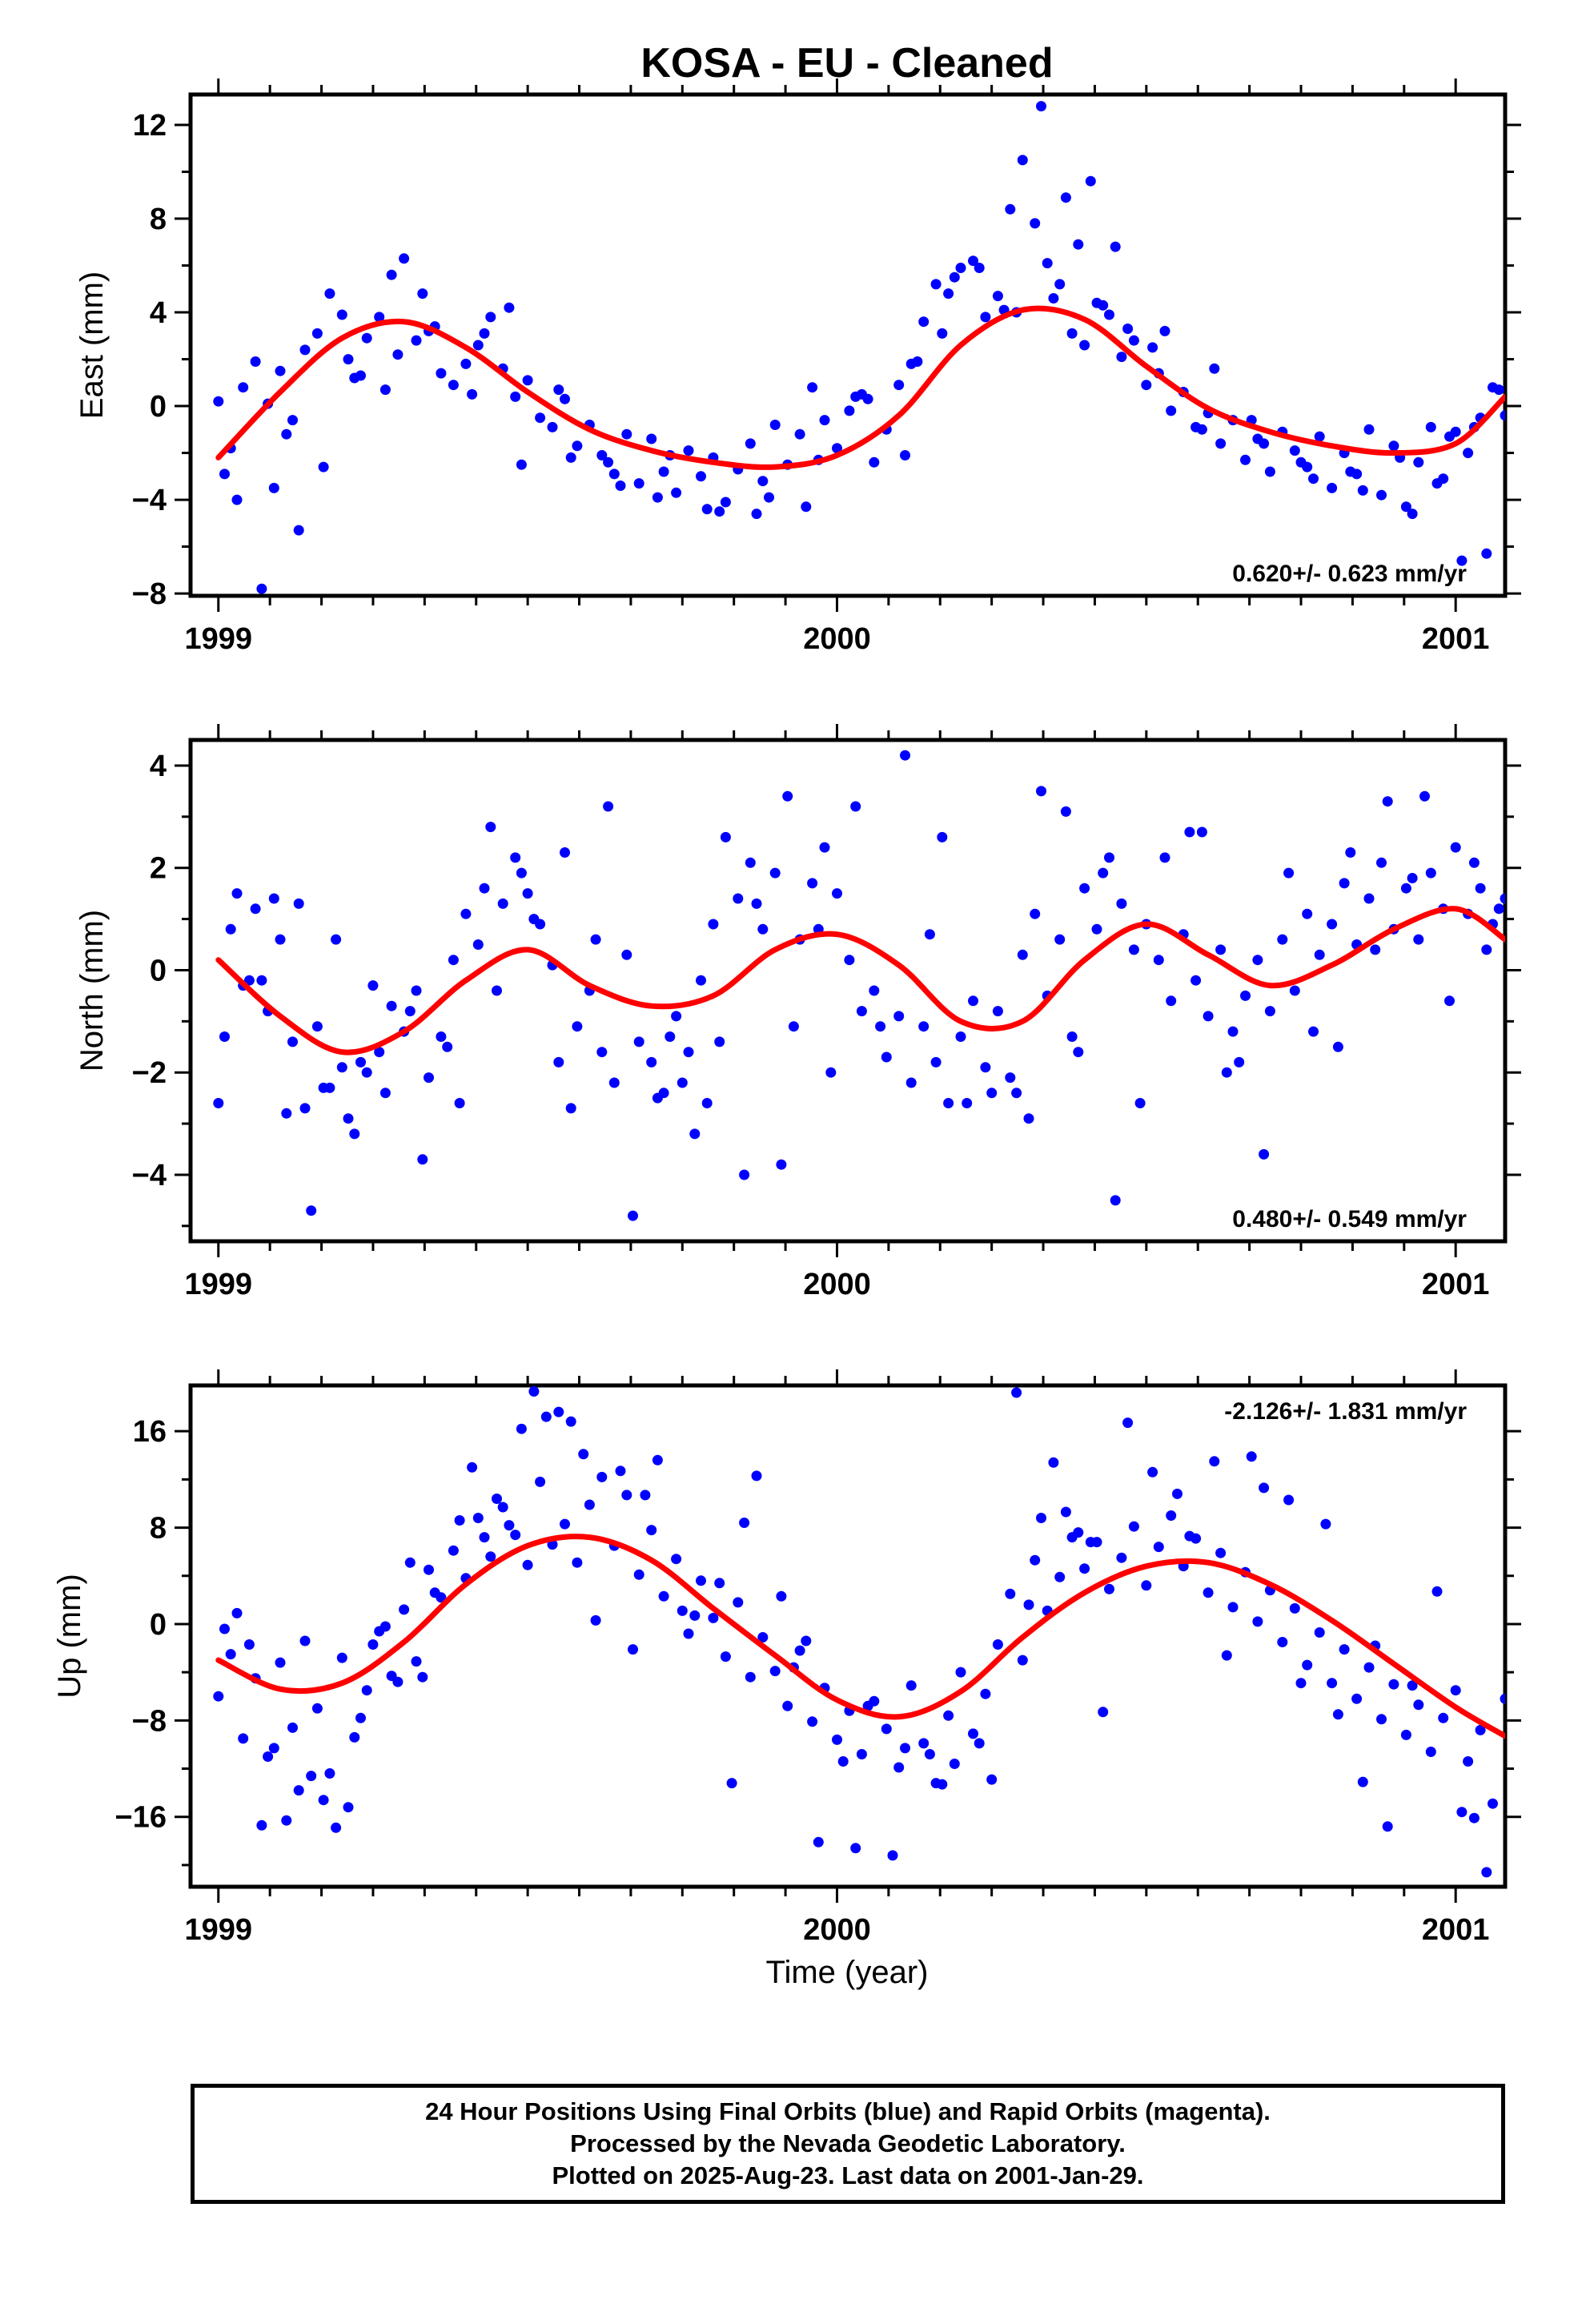 This screenshot has height=2324, width=1582. Describe the element at coordinates (1456, 1284) in the screenshot. I see `north-x-tick-label: 2001` at that location.